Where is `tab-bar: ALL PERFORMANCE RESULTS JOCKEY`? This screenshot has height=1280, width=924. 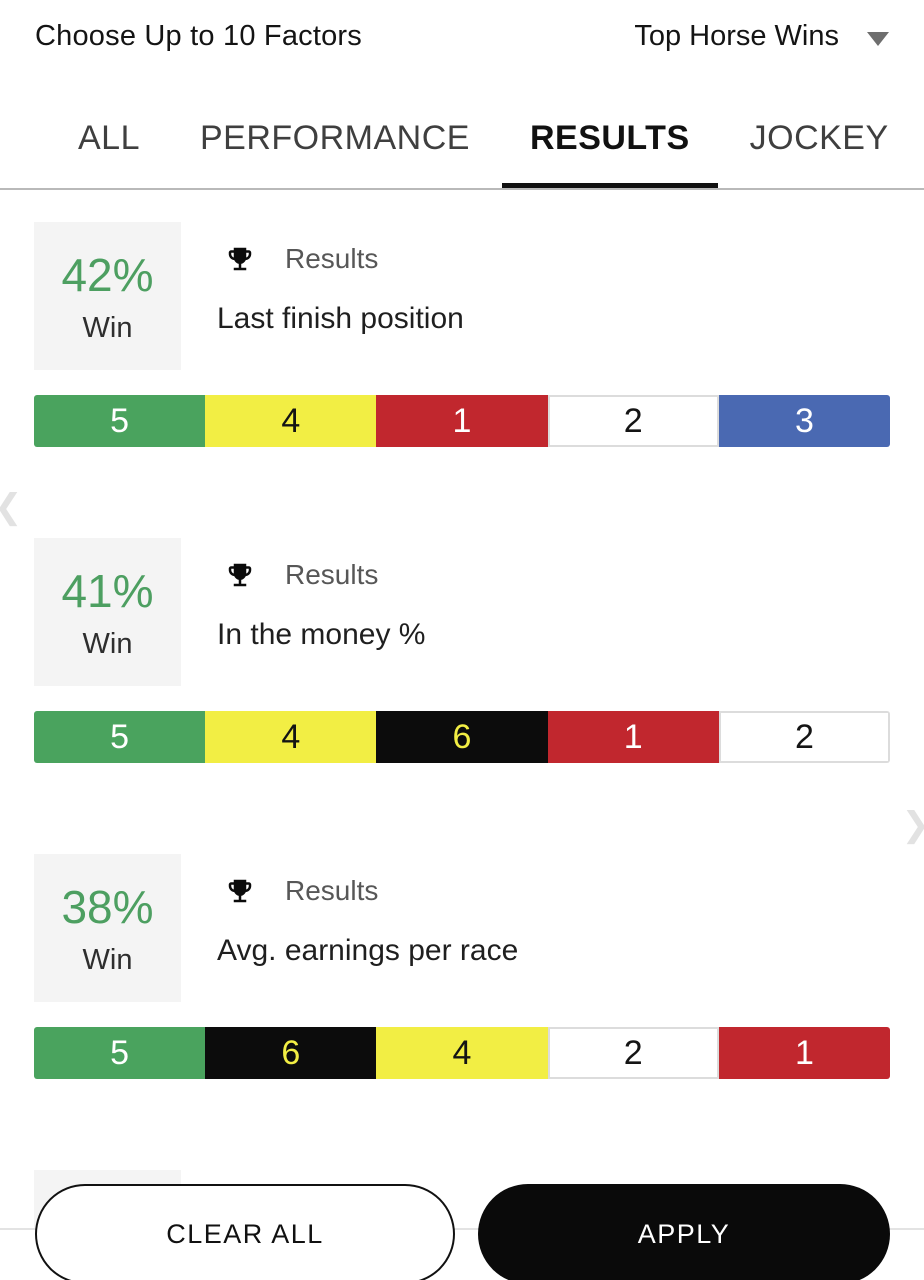 tab-bar: ALL PERFORMANCE RESULTS JOCKEY is located at coordinates (462, 154).